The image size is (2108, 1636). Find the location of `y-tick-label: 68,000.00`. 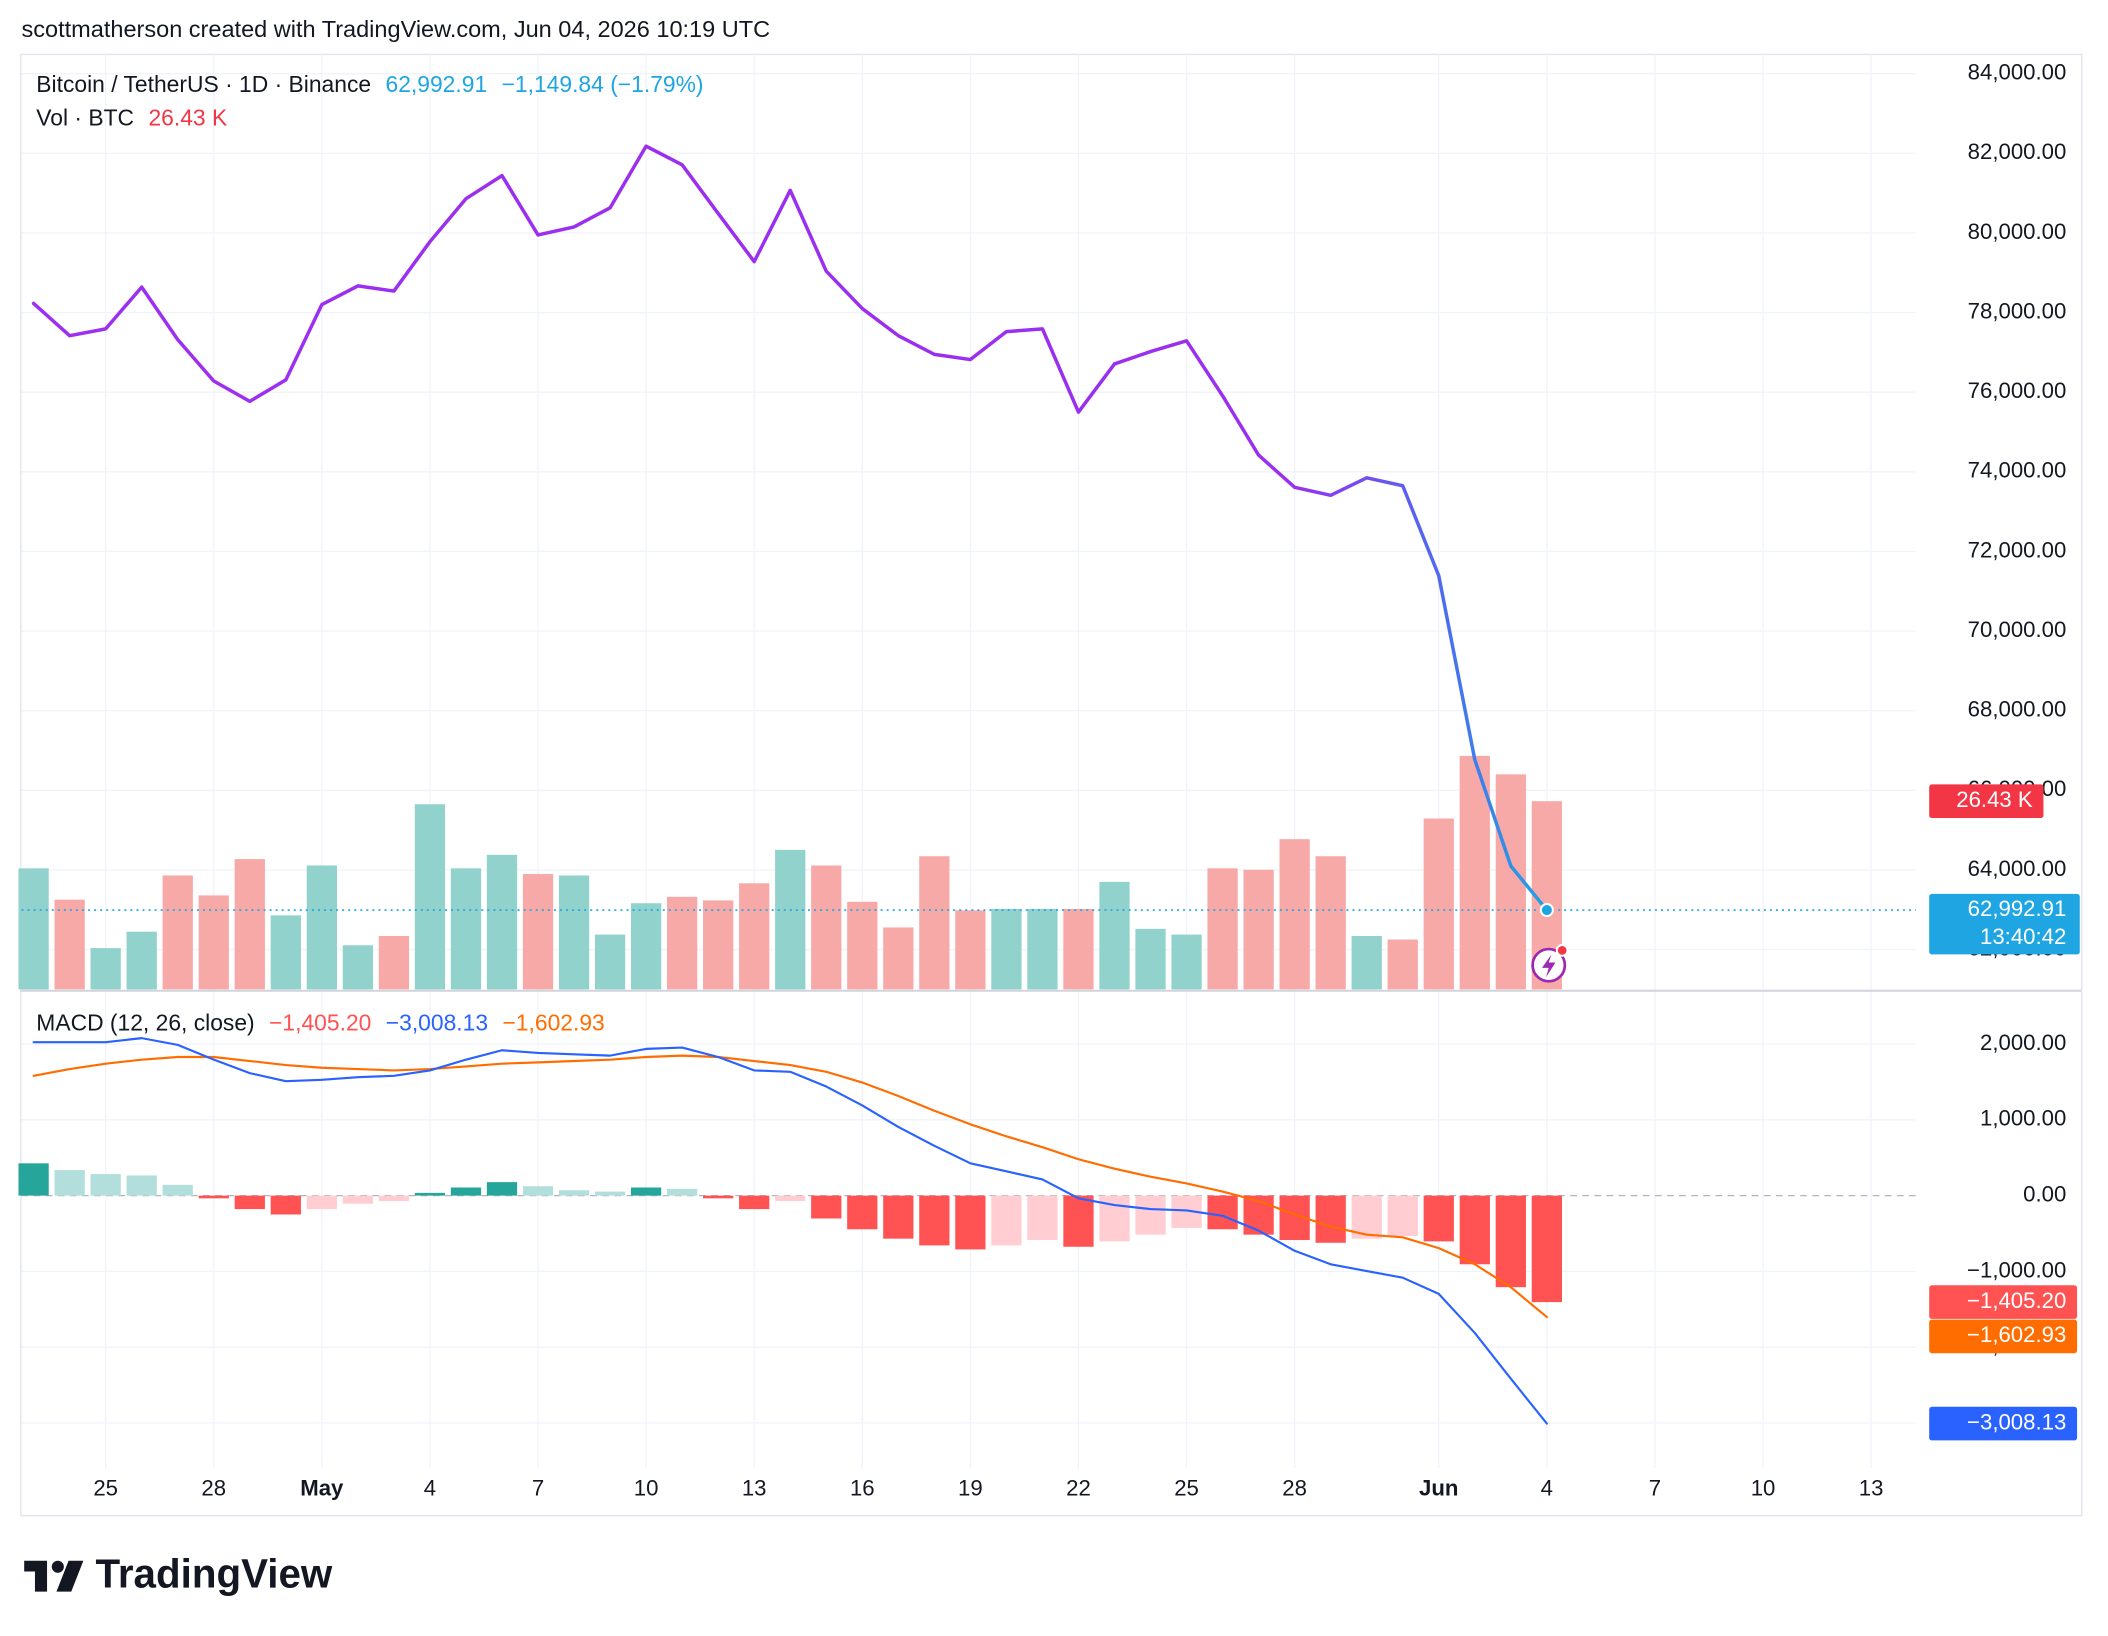

y-tick-label: 68,000.00 is located at coordinates (2017, 709).